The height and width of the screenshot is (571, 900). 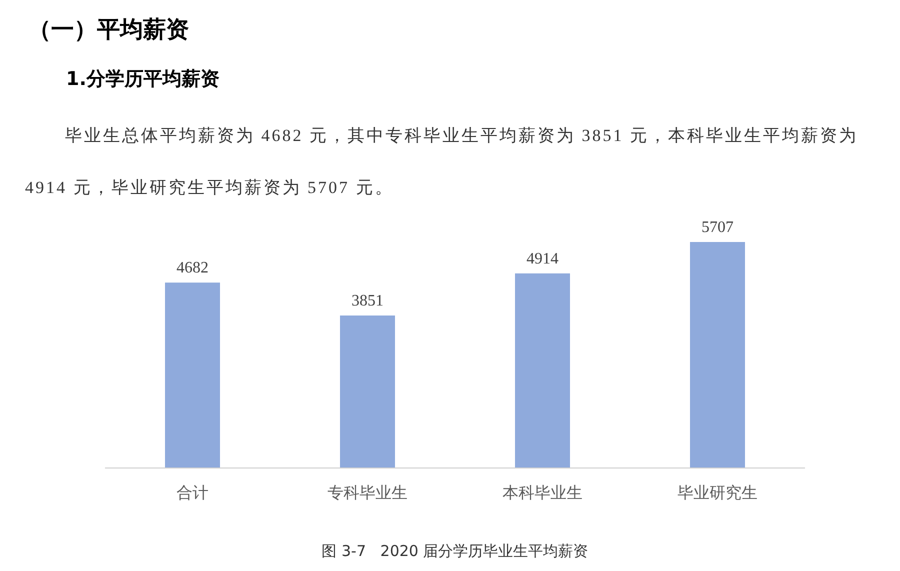 What do you see at coordinates (455, 551) in the screenshot?
I see `caption: 图 3-7 2020 届分学历毕业生平均薪资` at bounding box center [455, 551].